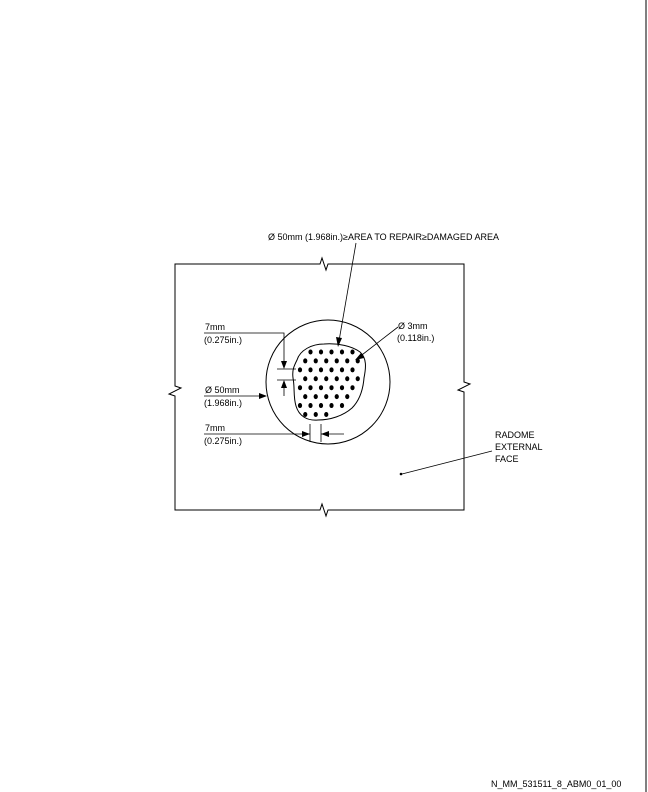 The height and width of the screenshot is (792, 648). What do you see at coordinates (413, 326) in the screenshot?
I see `dim-3mm-label: Ø 3mm` at bounding box center [413, 326].